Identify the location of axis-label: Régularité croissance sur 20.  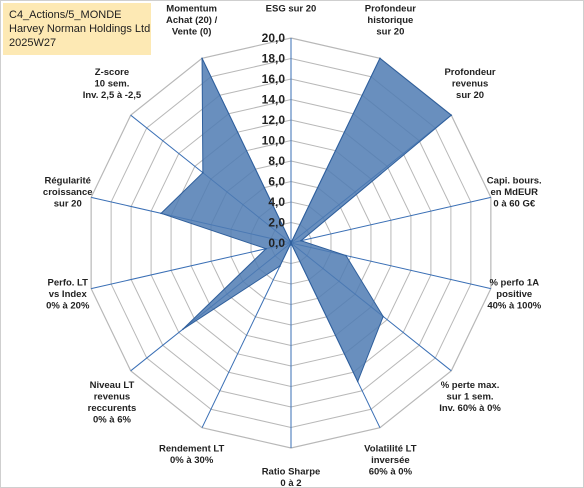
(68, 192).